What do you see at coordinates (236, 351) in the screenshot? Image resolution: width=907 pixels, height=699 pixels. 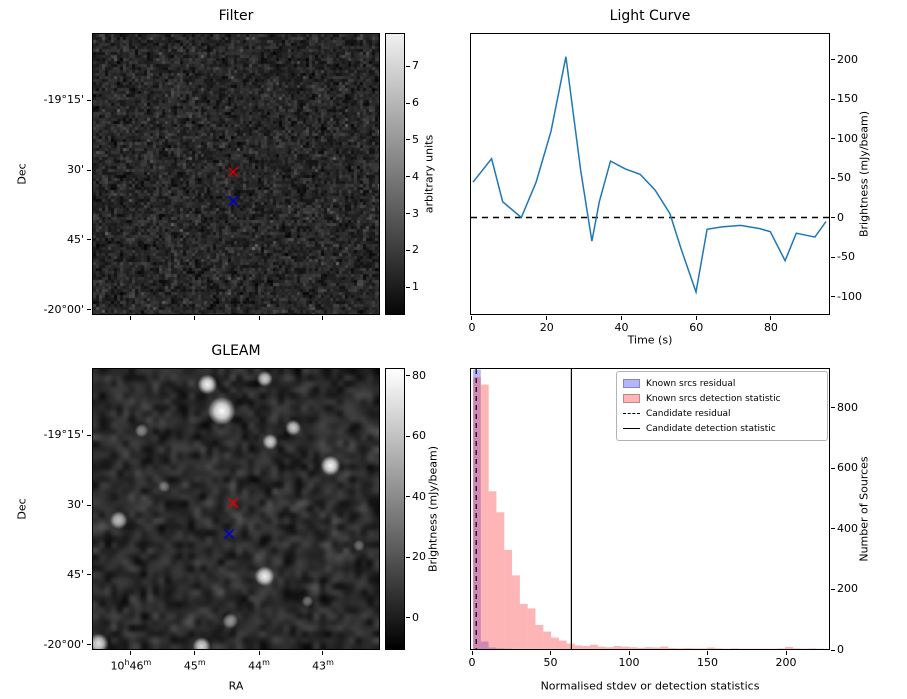 I see `gleam-title: GLEAM` at bounding box center [236, 351].